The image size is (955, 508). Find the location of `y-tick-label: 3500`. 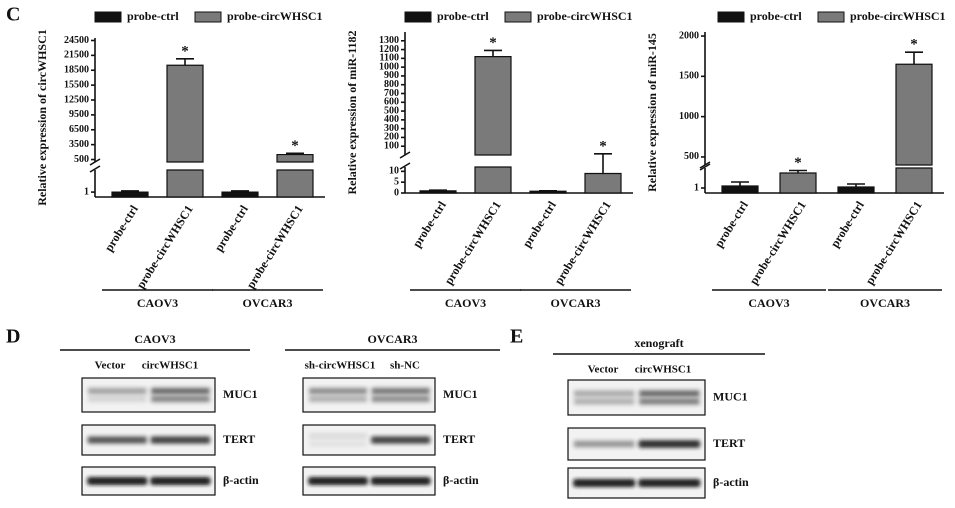

y-tick-label: 3500 is located at coordinates (79, 144).